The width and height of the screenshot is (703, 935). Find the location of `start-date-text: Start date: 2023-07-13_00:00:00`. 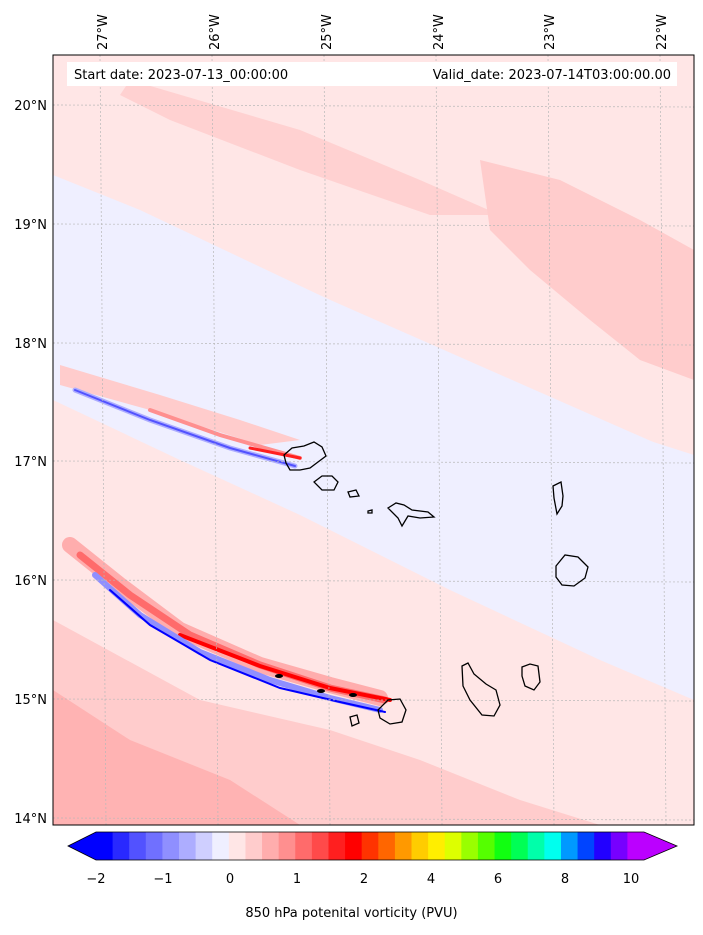

start-date-text: Start date: 2023-07-13_00:00:00 is located at coordinates (181, 75).